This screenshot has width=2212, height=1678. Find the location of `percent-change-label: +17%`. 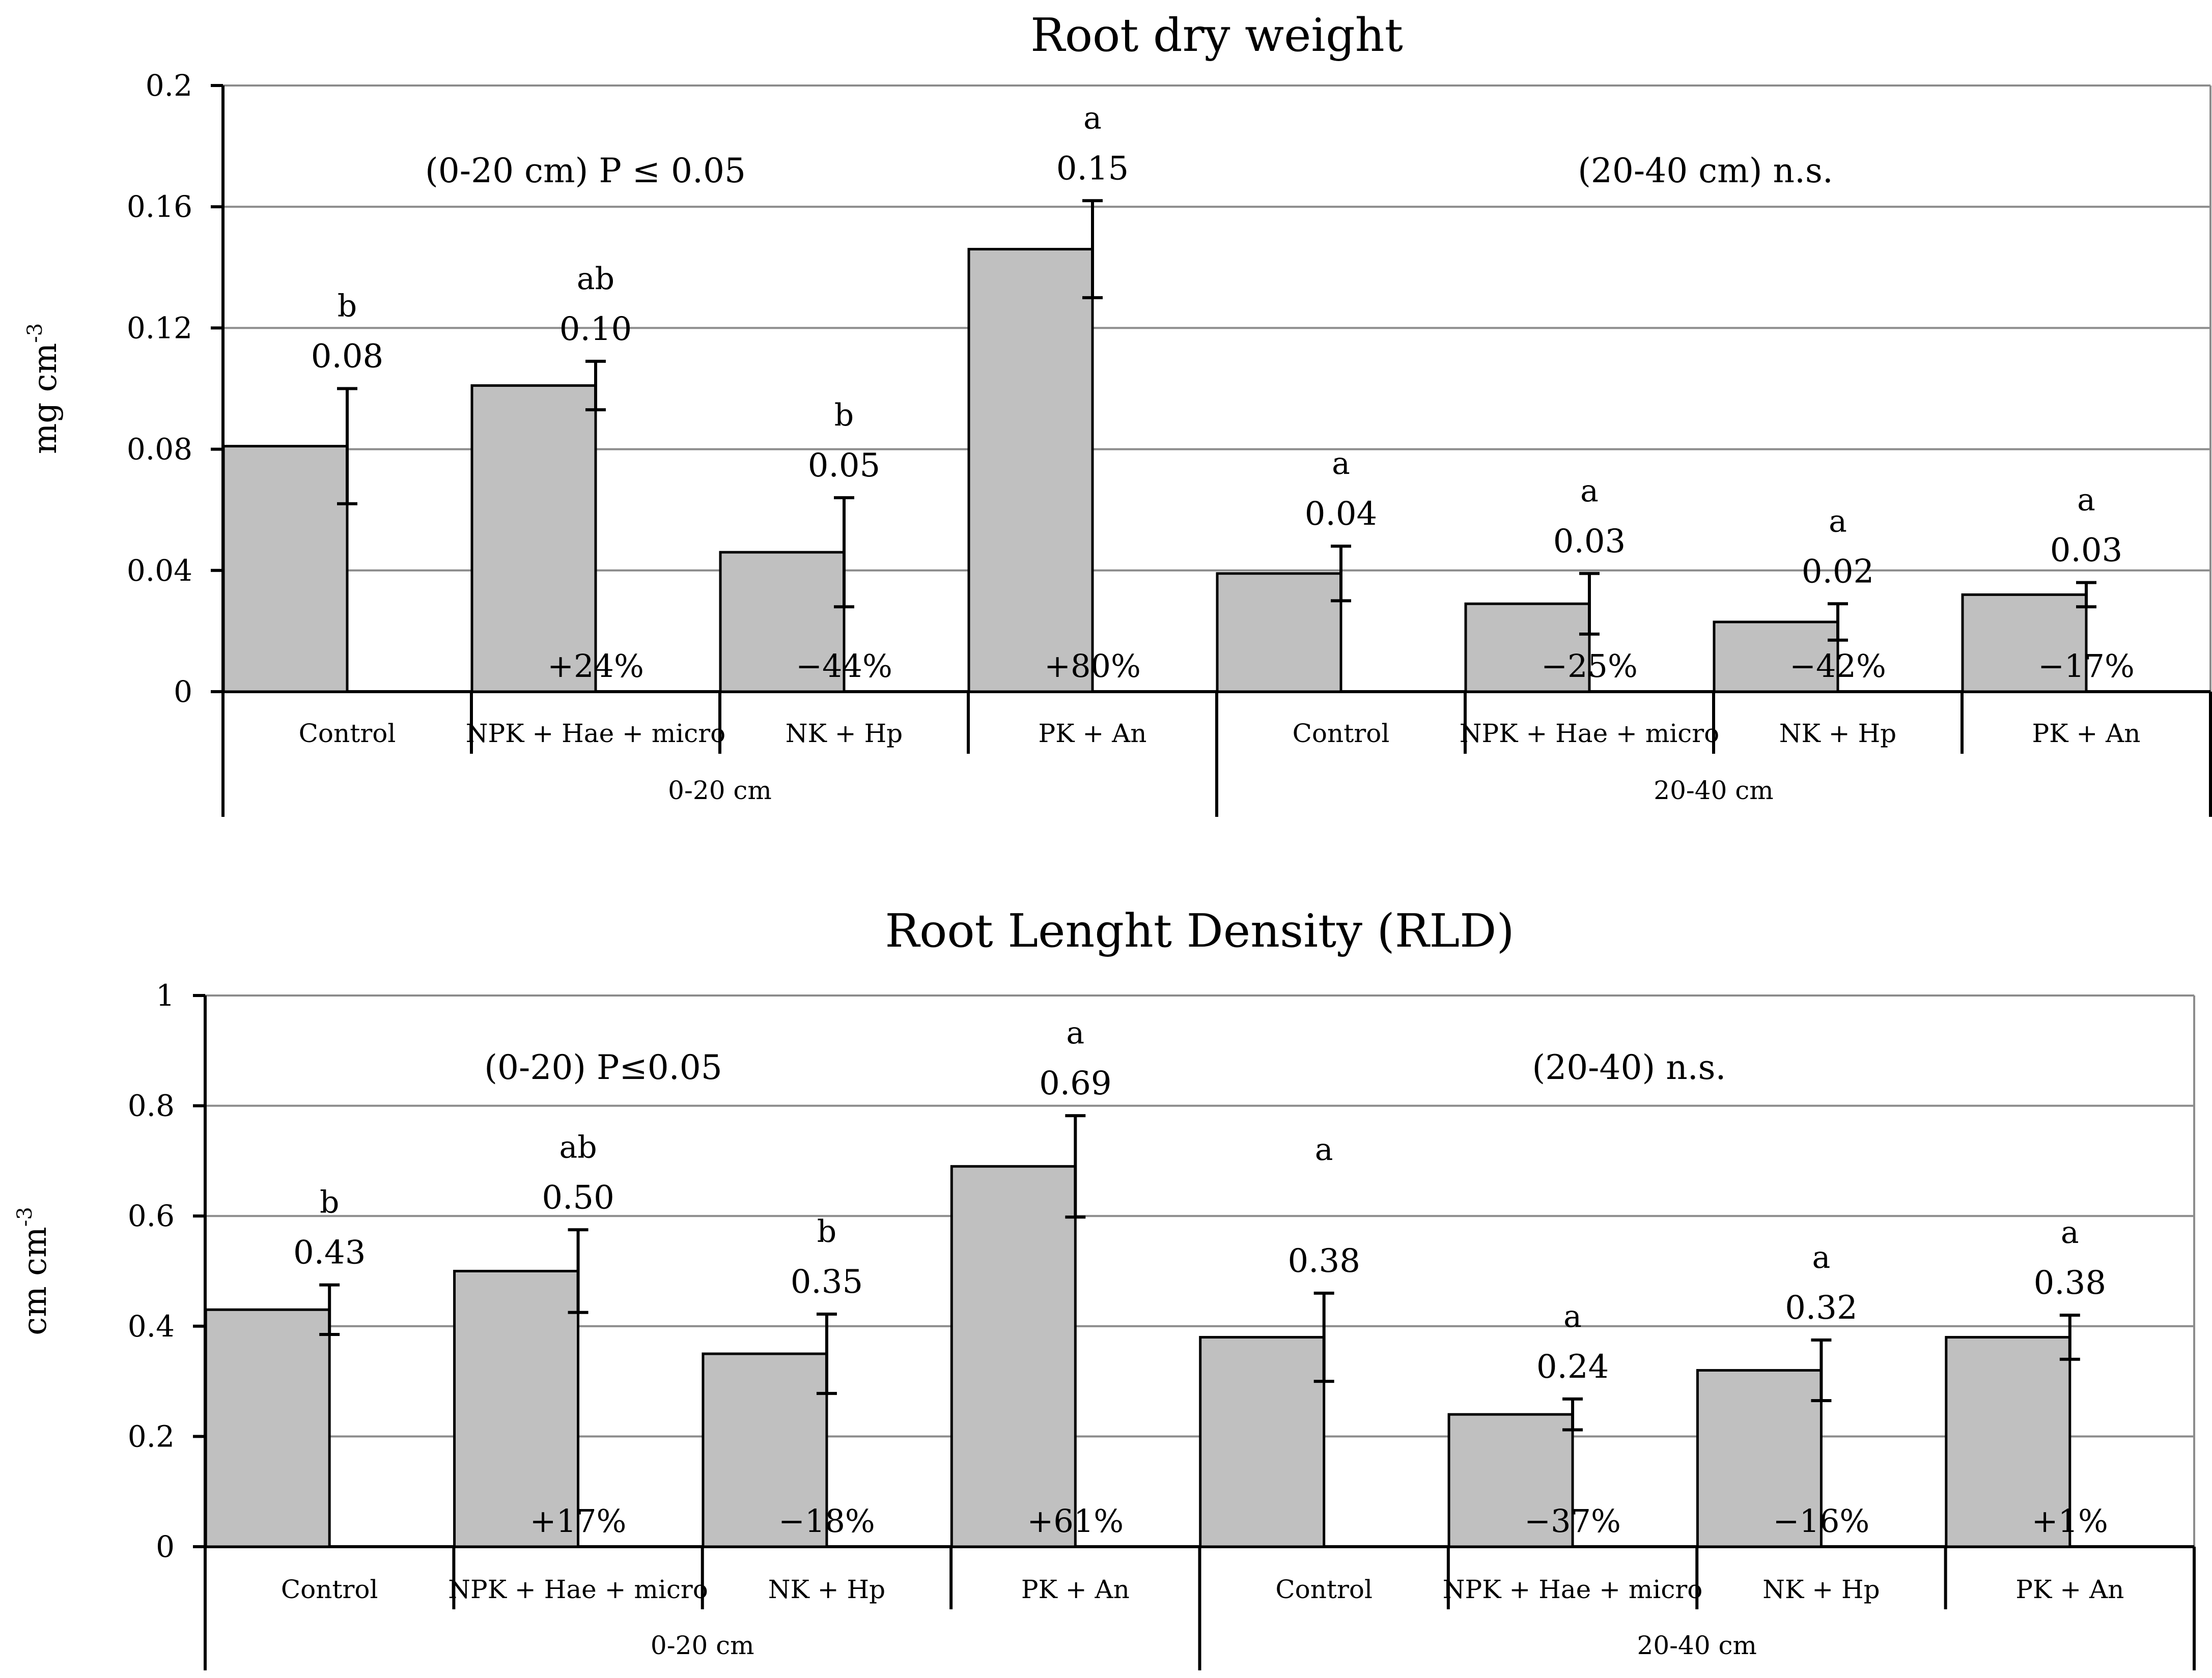

percent-change-label: +17% is located at coordinates (578, 1521).